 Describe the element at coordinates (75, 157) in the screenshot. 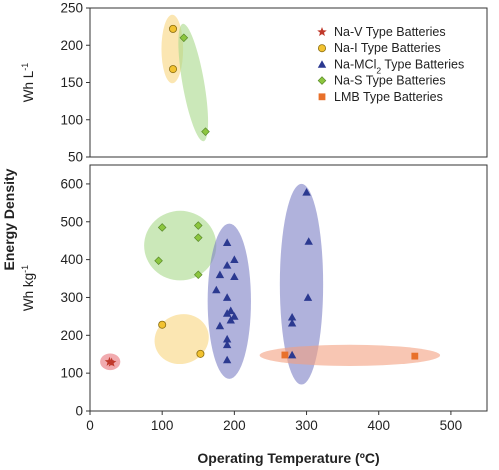

I see `y-tick-label: 50` at that location.